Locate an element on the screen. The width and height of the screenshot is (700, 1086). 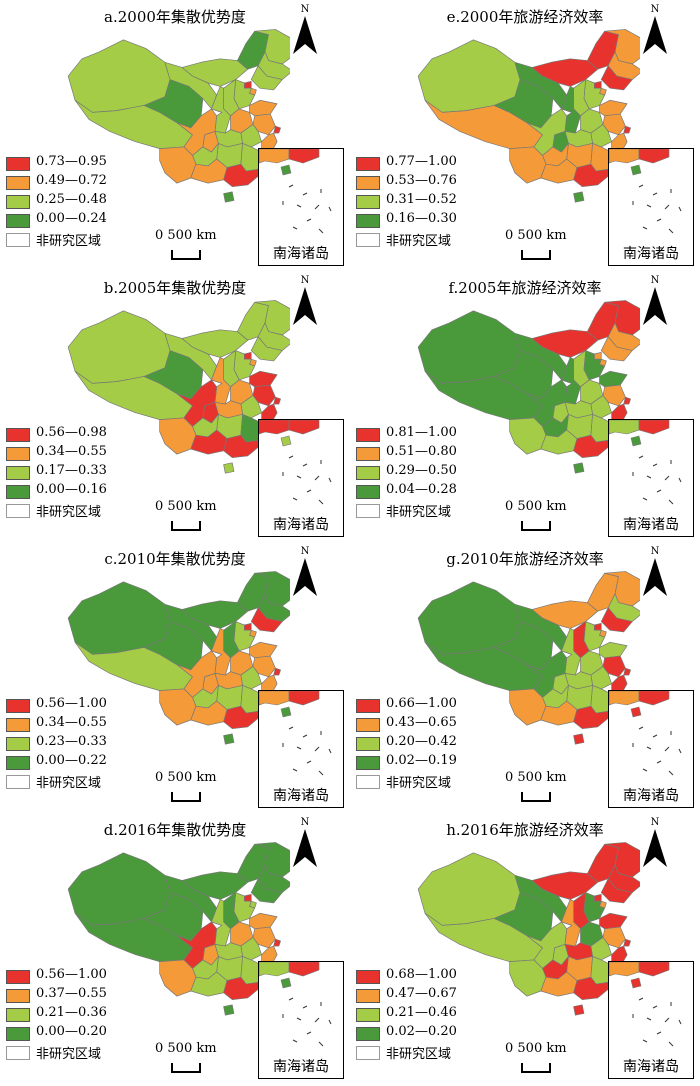
legend-label: 0.02—0.19 is located at coordinates (421, 760).